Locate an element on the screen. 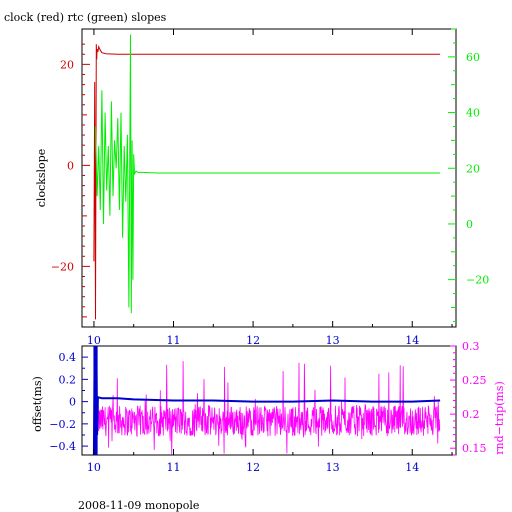 This screenshot has width=512, height=512. slope-y-right-tick-label: 20 is located at coordinates (473, 168).